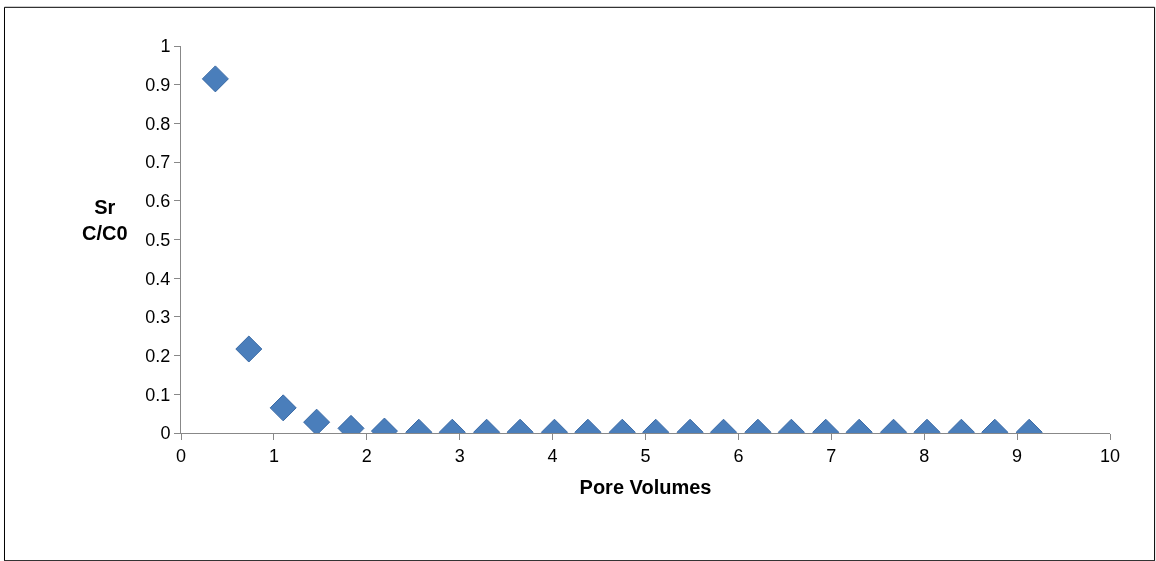 This screenshot has height=561, width=1156. What do you see at coordinates (158, 162) in the screenshot?
I see `y-tick-label: 0.7` at bounding box center [158, 162].